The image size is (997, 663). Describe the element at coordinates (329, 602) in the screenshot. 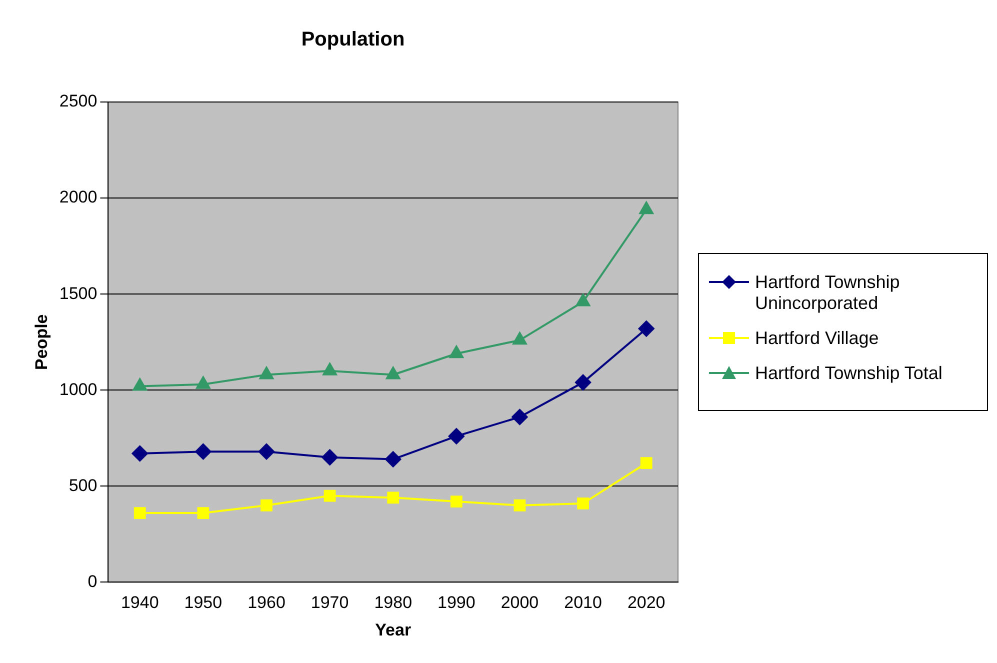

I see `x-tick-label: 1970` at that location.